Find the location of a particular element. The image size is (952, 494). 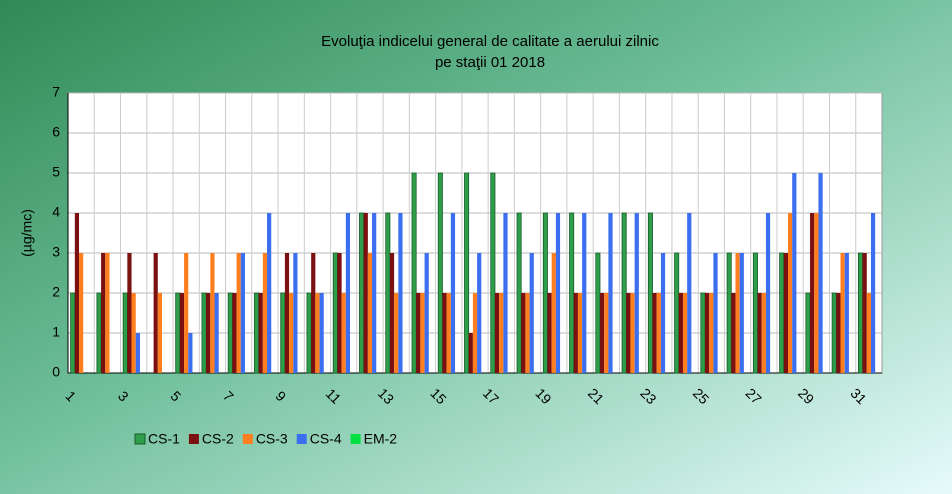

legend-label: CS-4 is located at coordinates (326, 439).